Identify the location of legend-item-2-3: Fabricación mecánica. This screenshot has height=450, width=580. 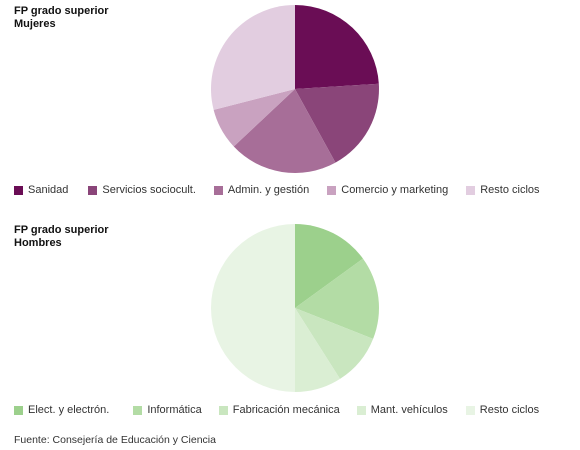
(279, 410).